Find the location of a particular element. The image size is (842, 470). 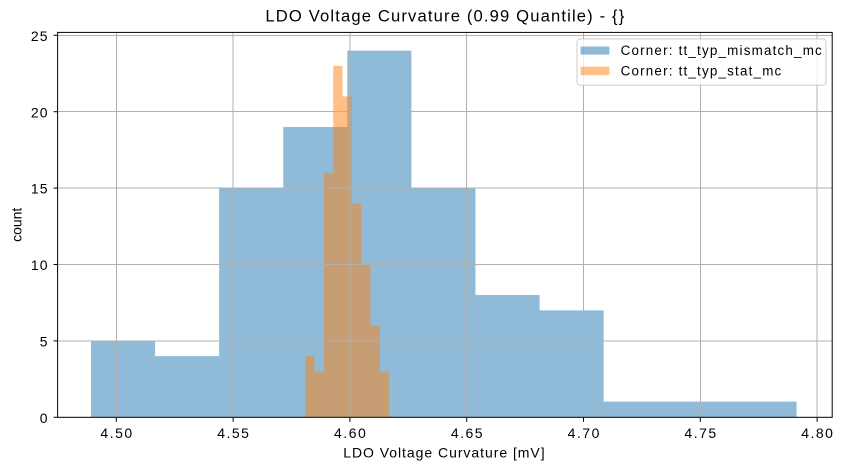

svg-text: 10 is located at coordinates (40, 265).